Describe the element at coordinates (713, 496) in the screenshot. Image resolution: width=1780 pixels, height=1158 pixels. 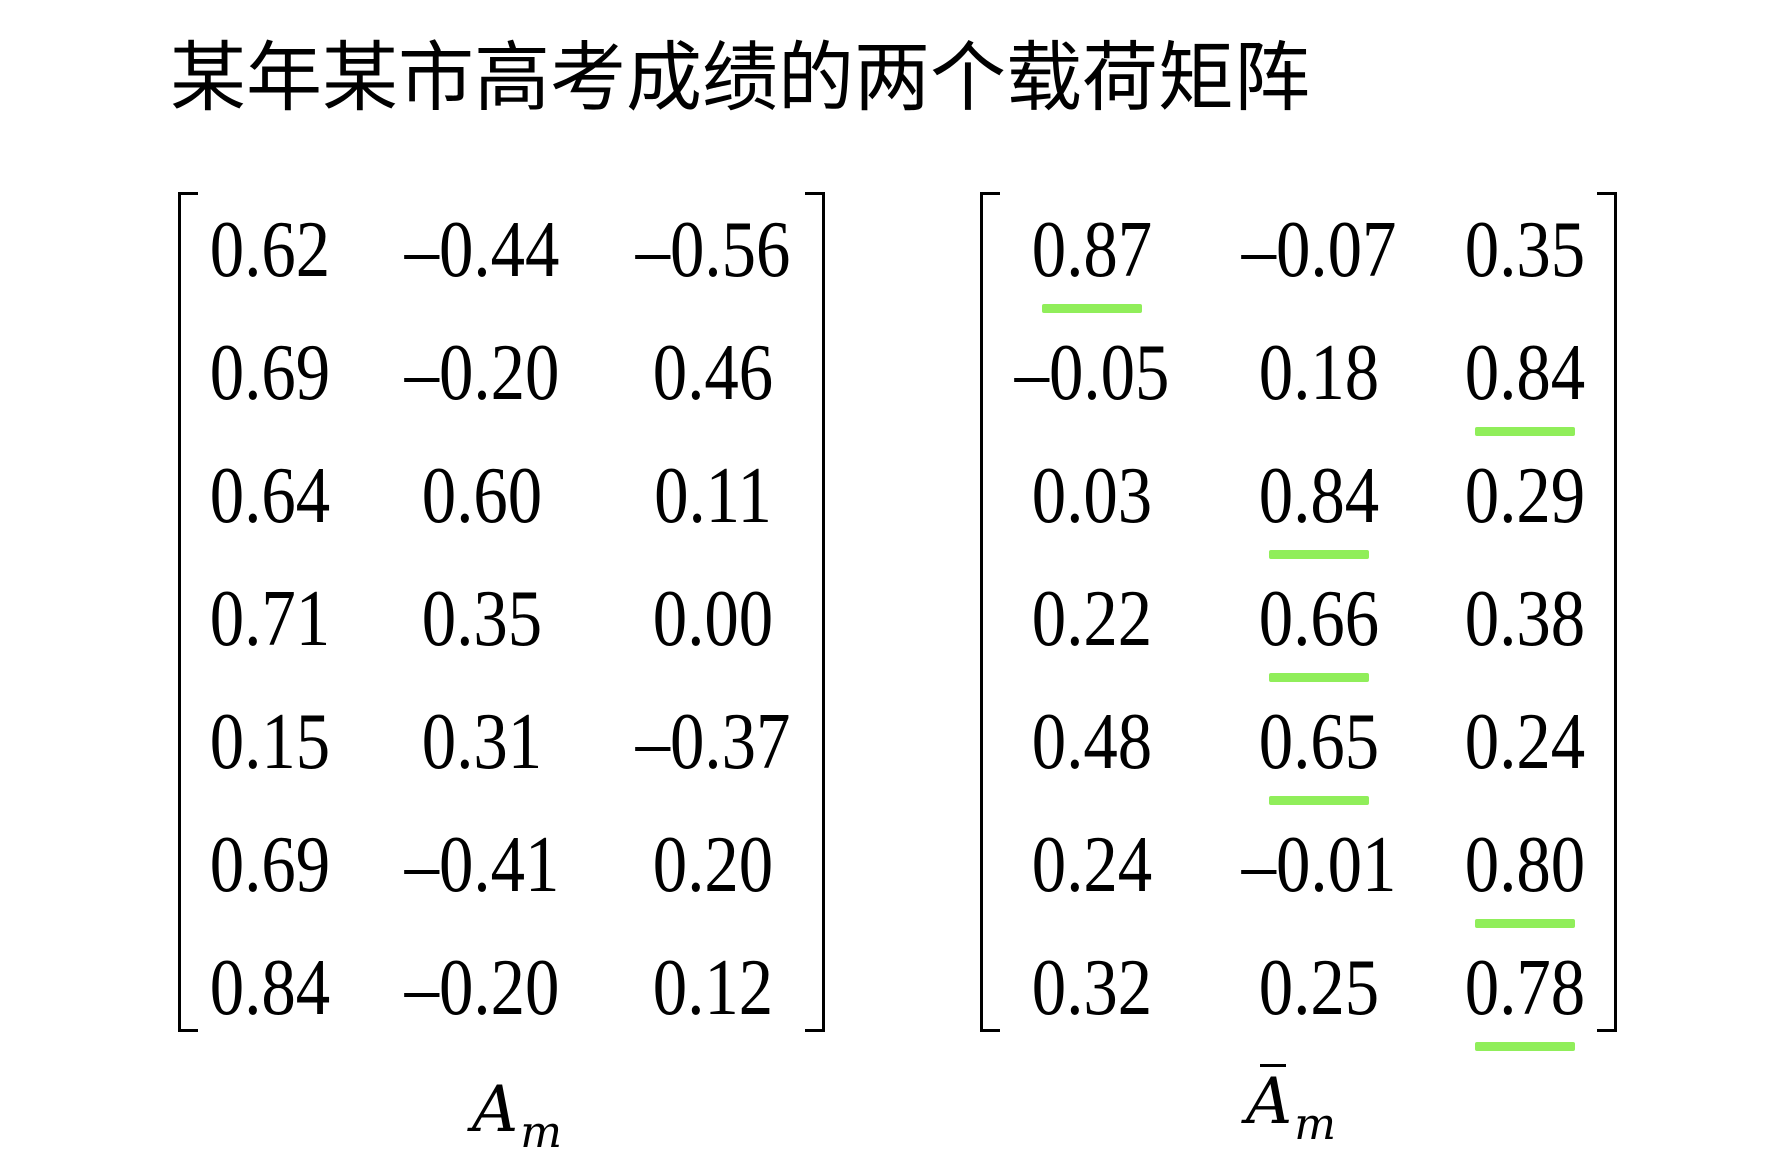
I see `matrix-cell: 0.11` at that location.